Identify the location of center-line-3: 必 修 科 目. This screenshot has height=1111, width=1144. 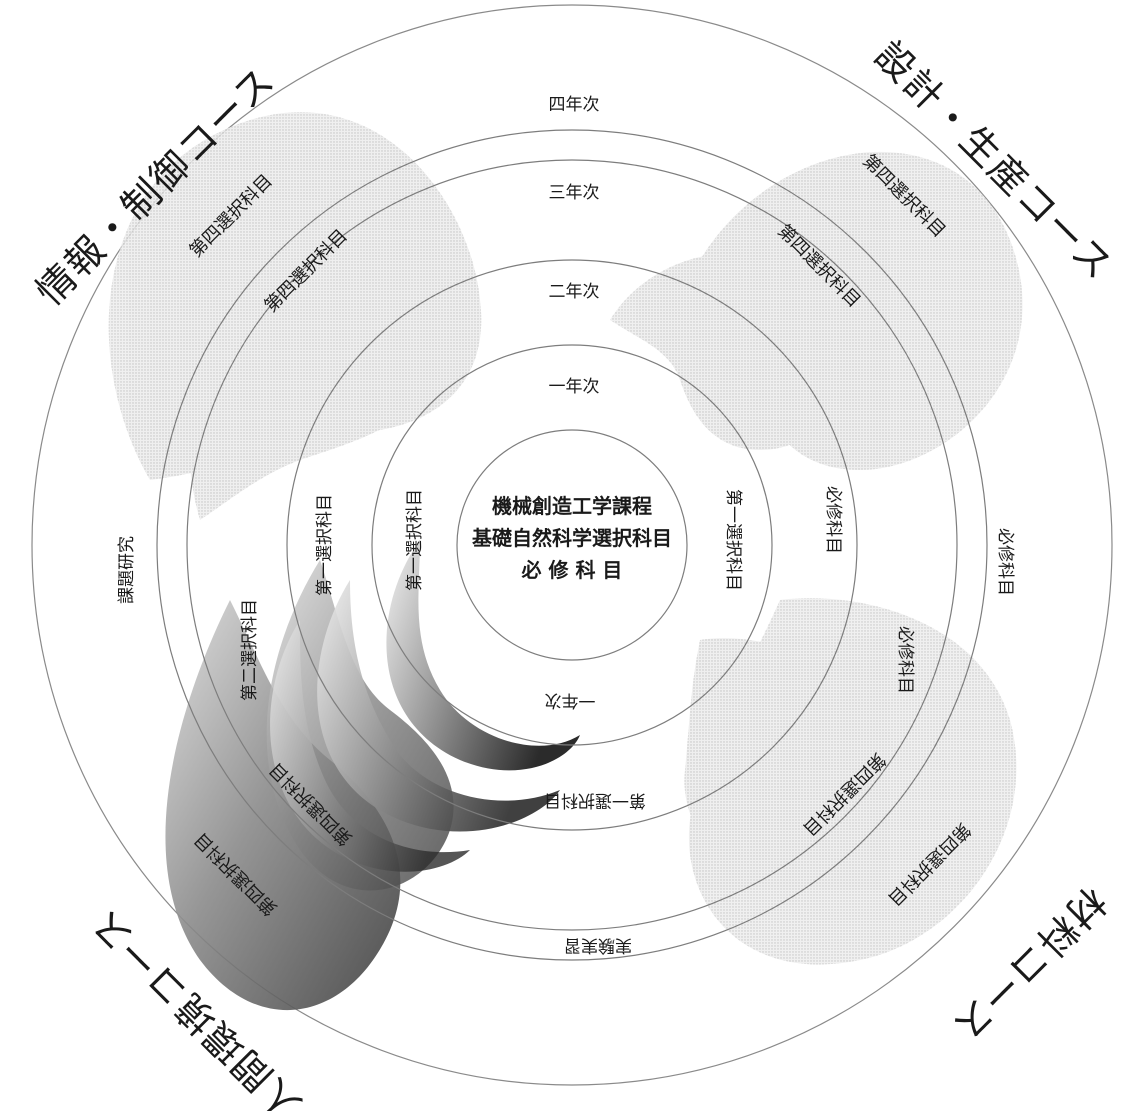
(572, 570).